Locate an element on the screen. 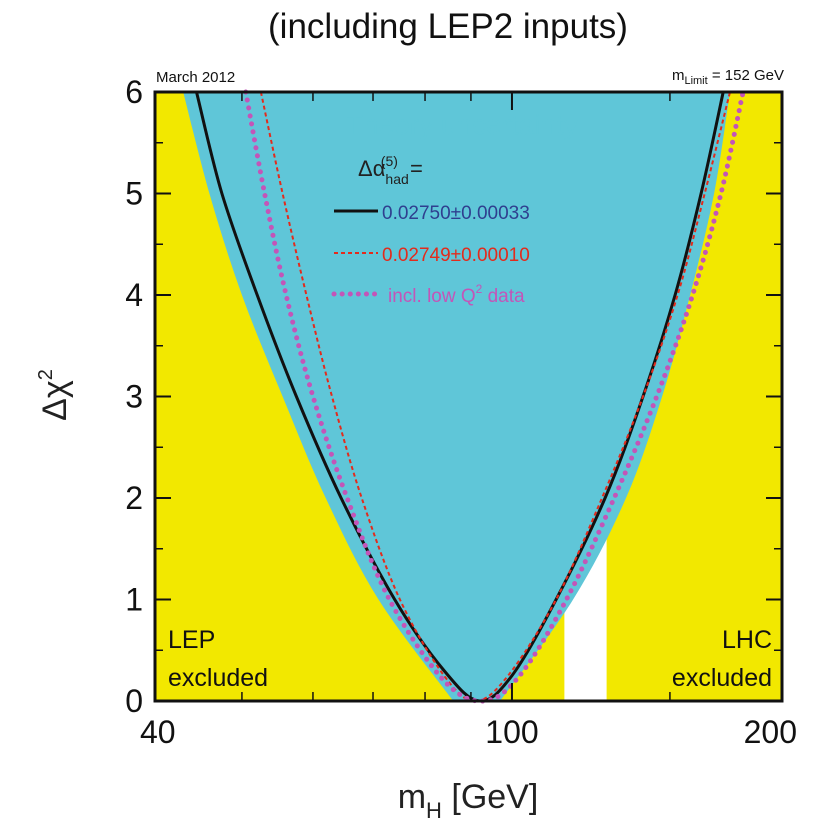 This screenshot has width=823, height=827. legend-header-sup: (5) is located at coordinates (389, 161).